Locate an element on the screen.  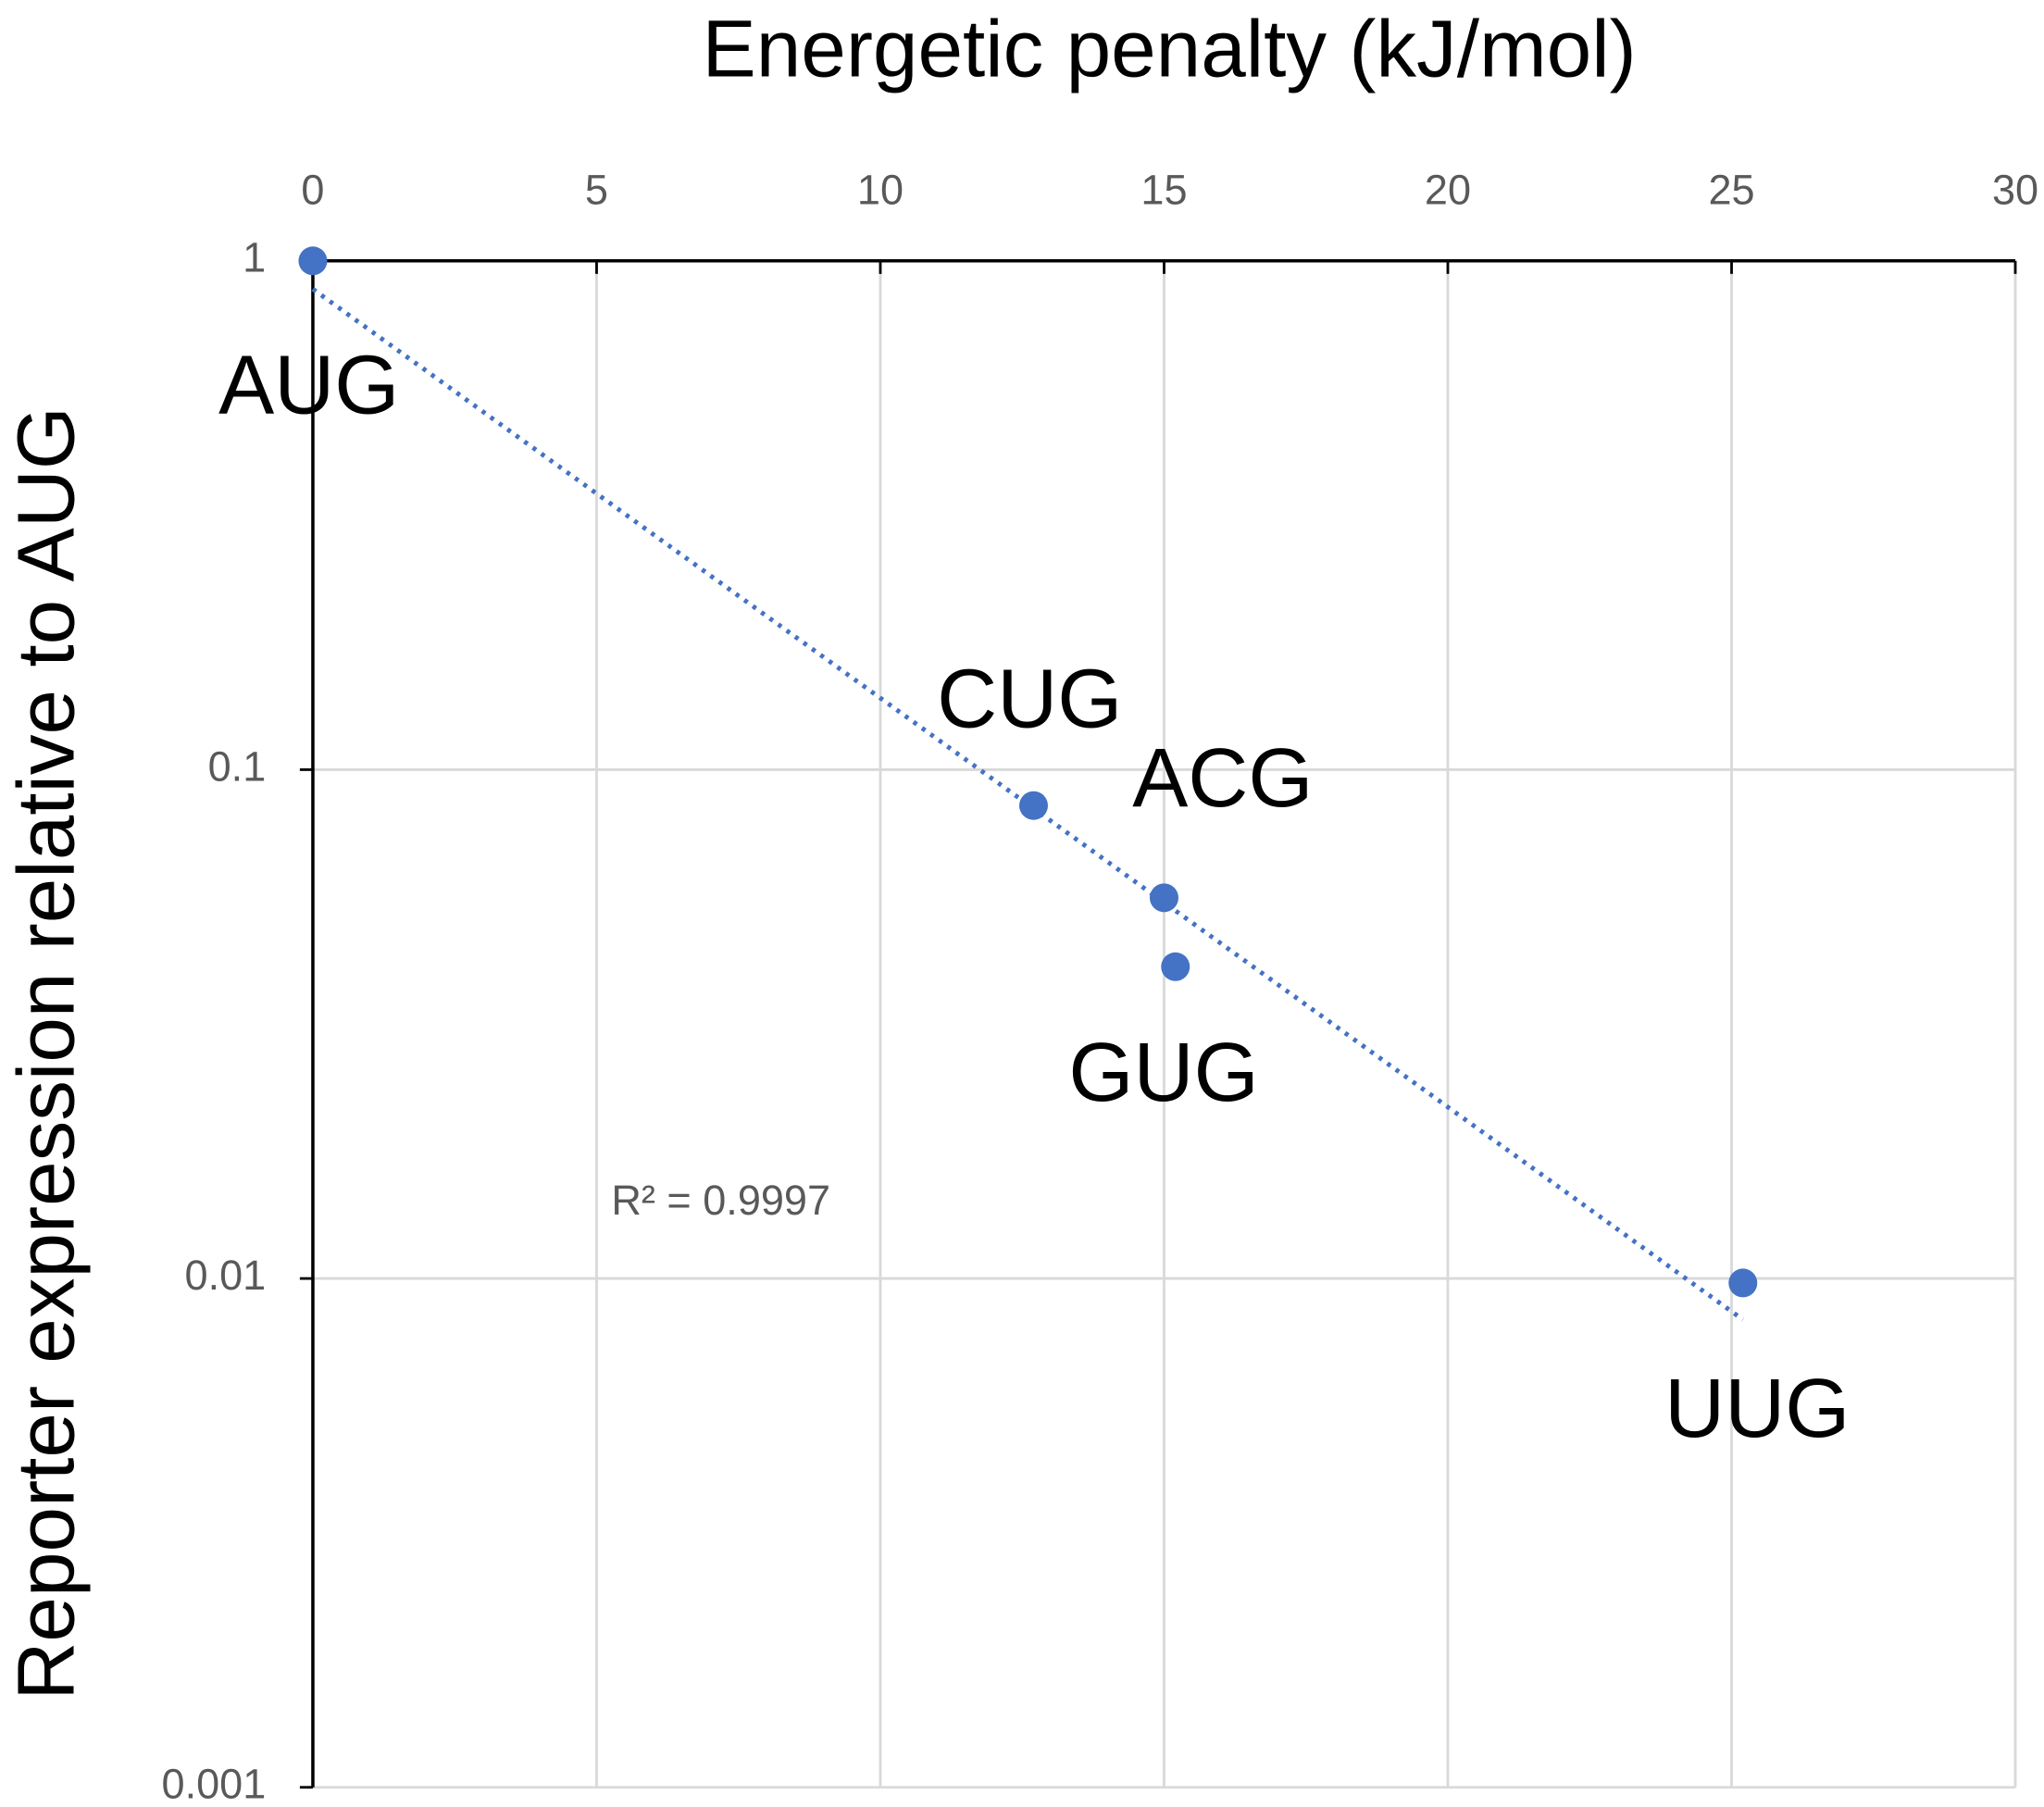
x-tick-label: 15 is located at coordinates (1163, 189).